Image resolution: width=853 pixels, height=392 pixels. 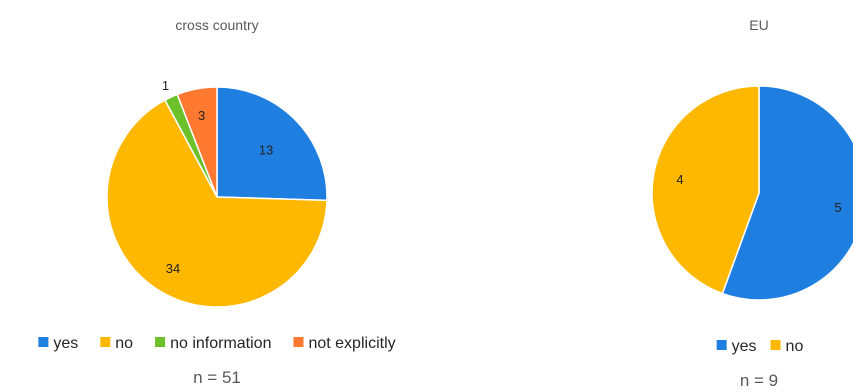 What do you see at coordinates (837, 207) in the screenshot?
I see `data-label-yes: 5` at bounding box center [837, 207].